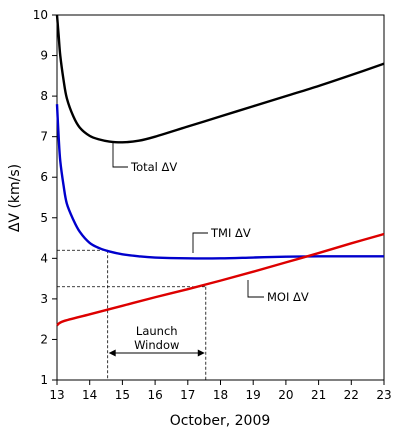 This screenshot has height=437, width=400. I want to click on y-tick-label-1: 1, so click(44, 380).